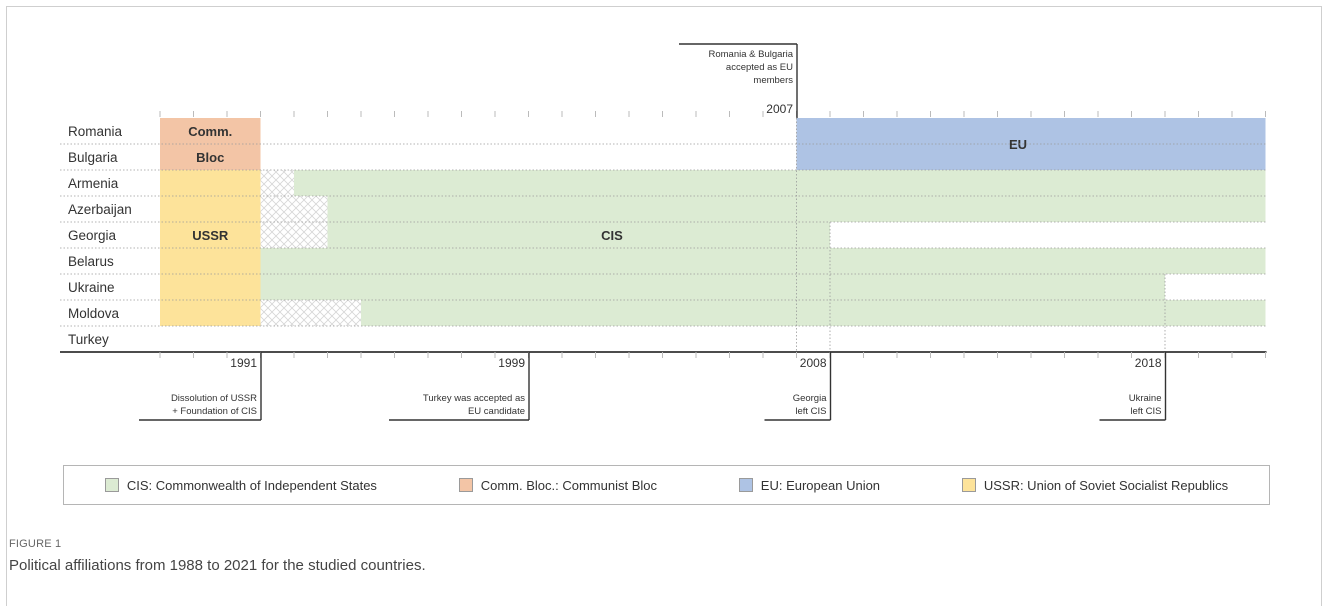 The image size is (1330, 606). I want to click on bar-label: EU, so click(1018, 144).